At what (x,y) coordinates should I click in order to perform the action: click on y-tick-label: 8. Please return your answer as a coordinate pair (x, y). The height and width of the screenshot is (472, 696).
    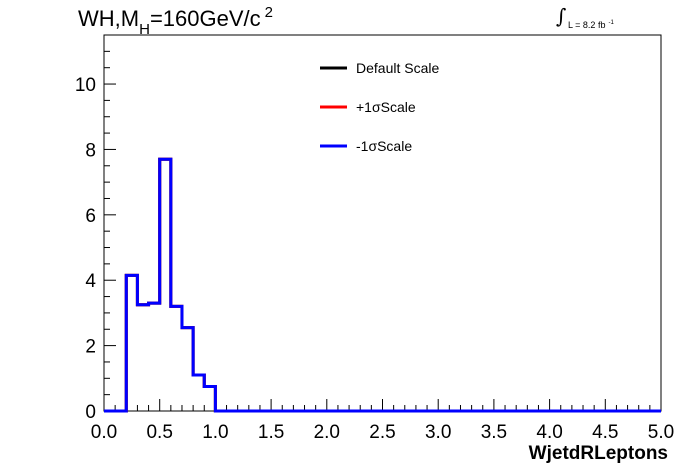
    Looking at the image, I should click on (90, 150).